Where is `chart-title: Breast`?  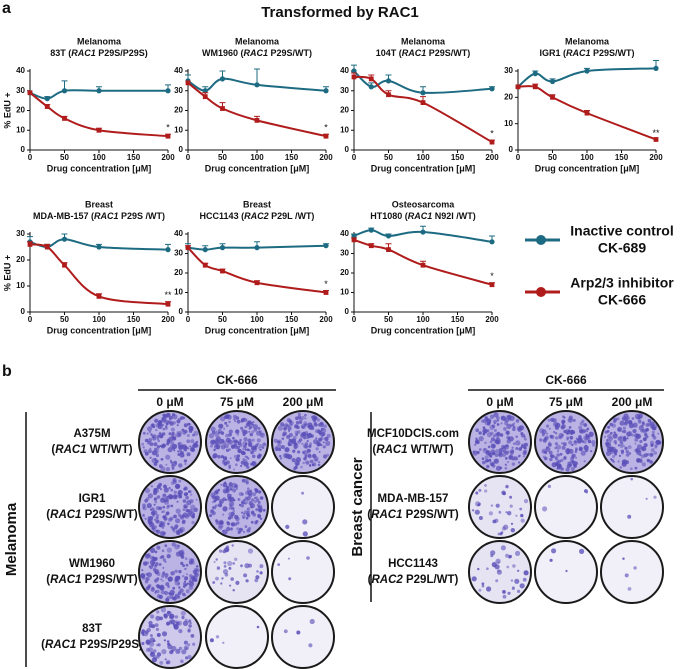
chart-title: Breast is located at coordinates (257, 204).